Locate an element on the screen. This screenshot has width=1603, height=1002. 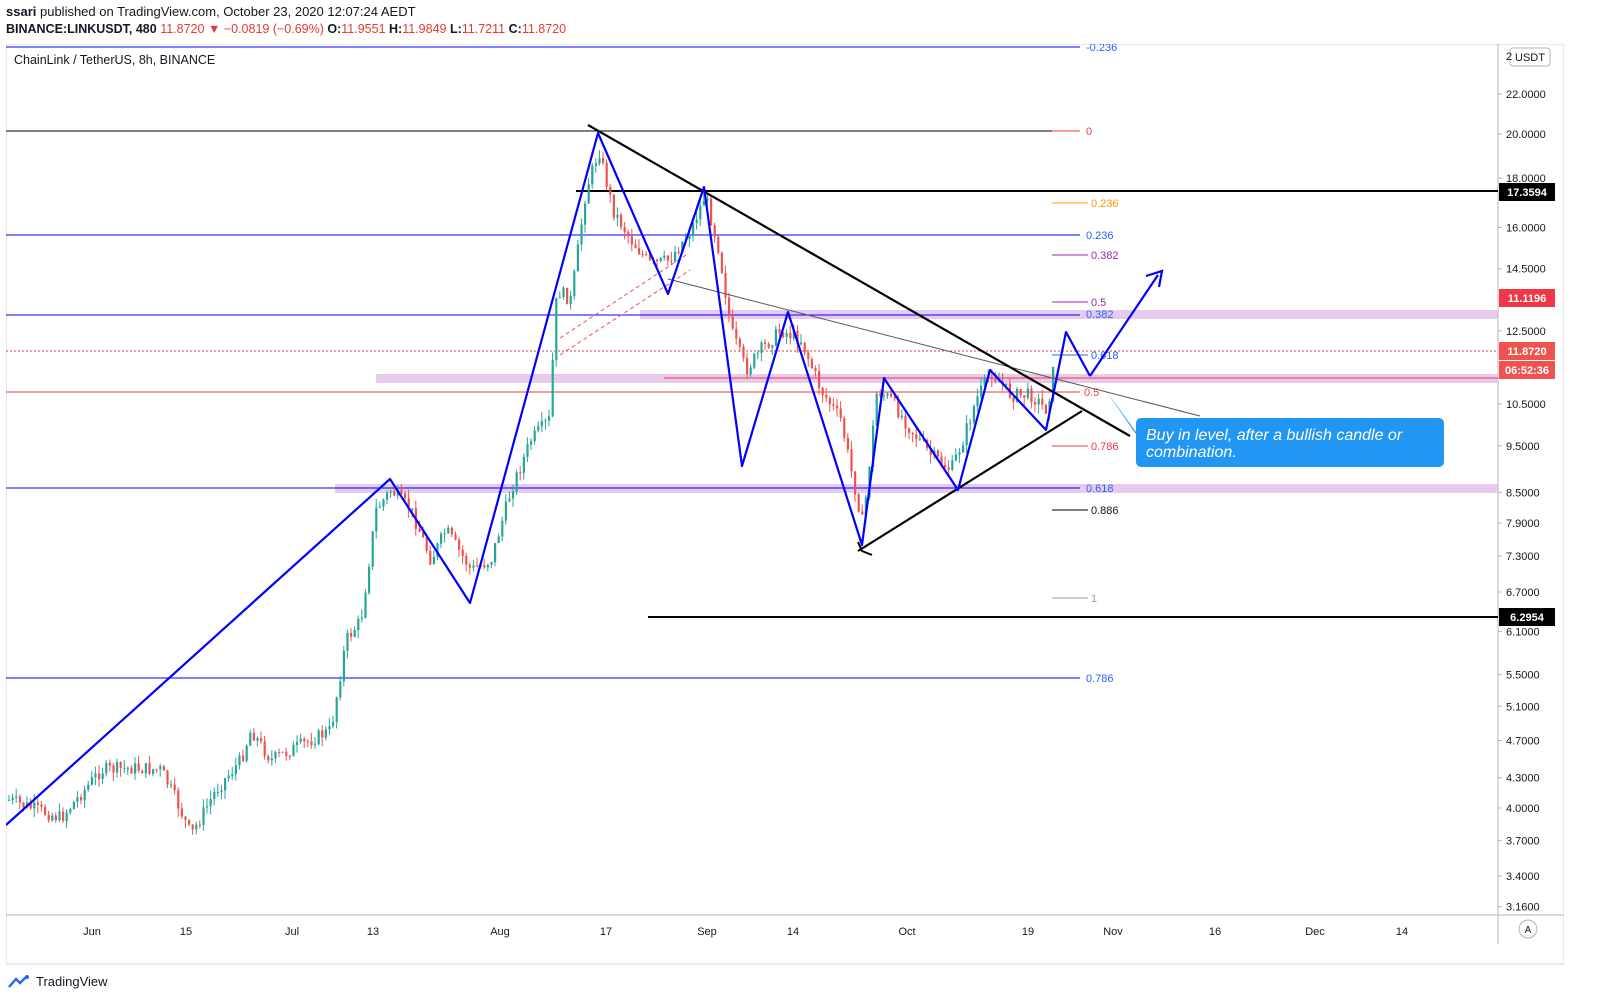
footer-brand: TradingView is located at coordinates (58, 981).